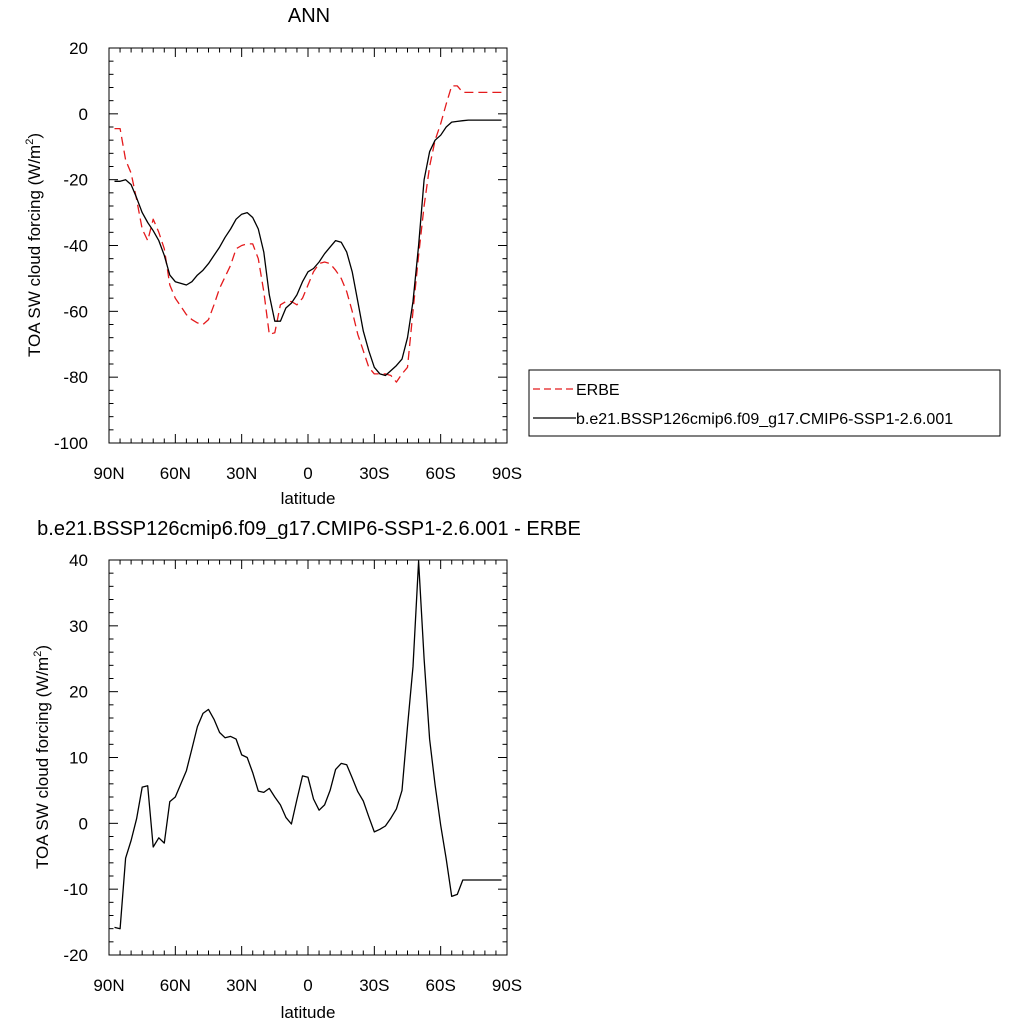 The height and width of the screenshot is (1024, 1024). I want to click on series-line-b-e21-bssp126cmip6-f, so click(308, 248).